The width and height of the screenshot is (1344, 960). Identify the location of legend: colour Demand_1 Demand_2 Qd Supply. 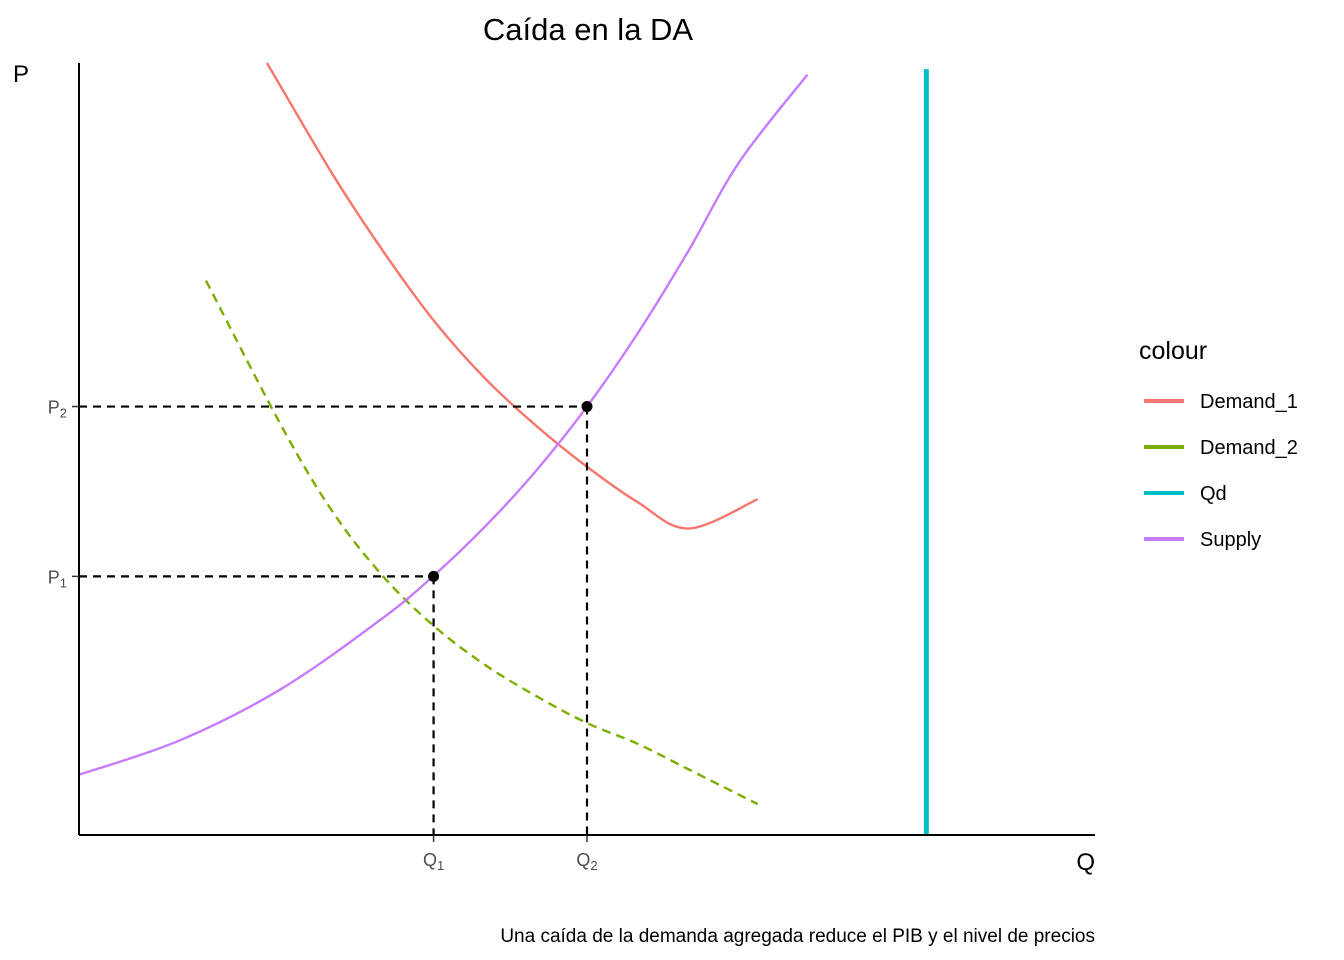
(1218, 444).